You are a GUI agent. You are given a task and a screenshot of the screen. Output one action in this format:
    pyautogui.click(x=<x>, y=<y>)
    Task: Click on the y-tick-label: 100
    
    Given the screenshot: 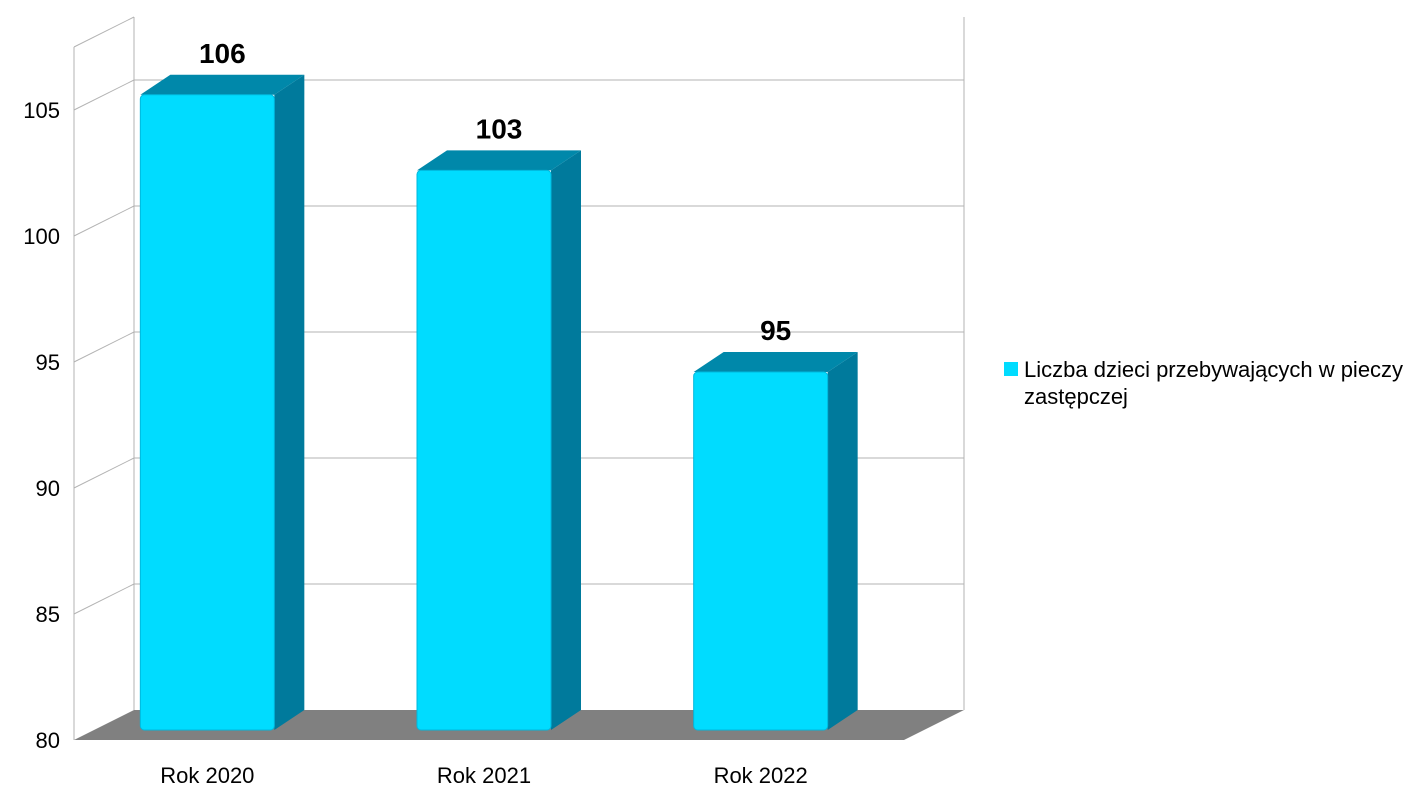 What is the action you would take?
    pyautogui.click(x=41, y=236)
    